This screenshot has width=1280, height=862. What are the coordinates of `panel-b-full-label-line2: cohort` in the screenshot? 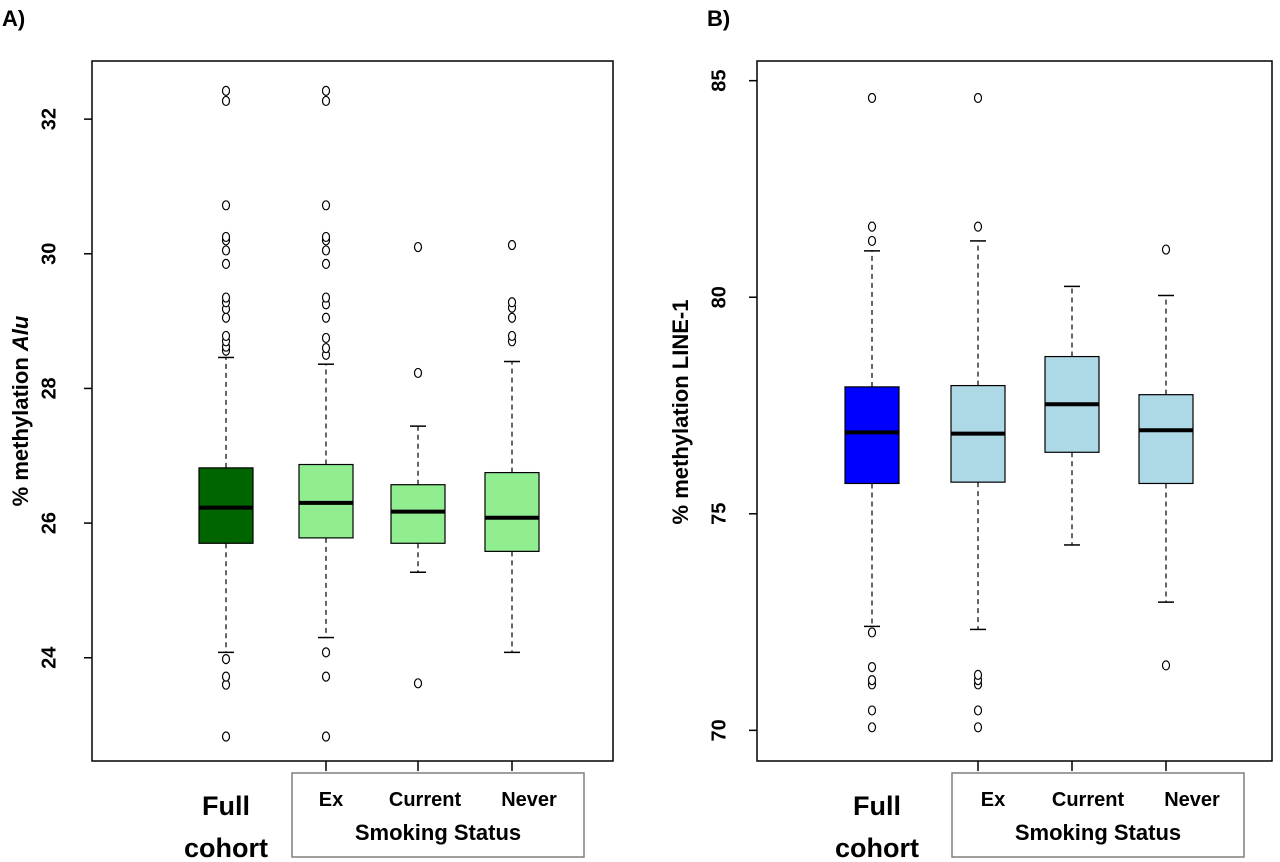 It's located at (877, 847).